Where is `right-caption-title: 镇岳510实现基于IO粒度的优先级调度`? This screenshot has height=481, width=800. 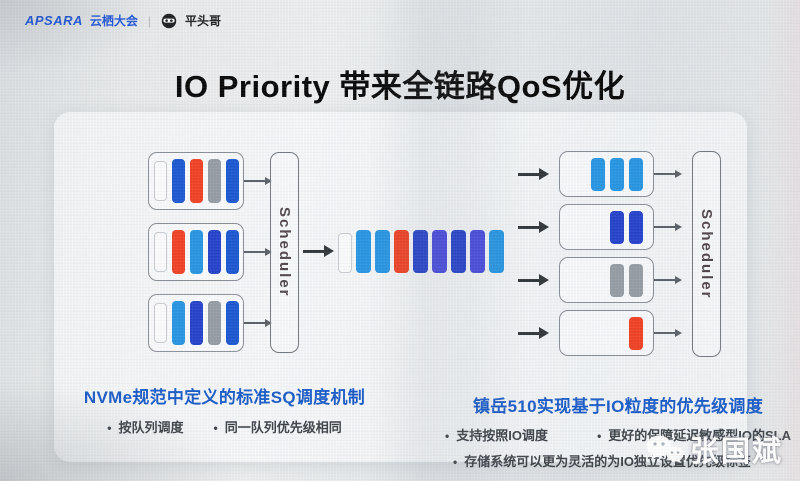 right-caption-title: 镇岳510实现基于IO粒度的优先级调度 is located at coordinates (617, 406).